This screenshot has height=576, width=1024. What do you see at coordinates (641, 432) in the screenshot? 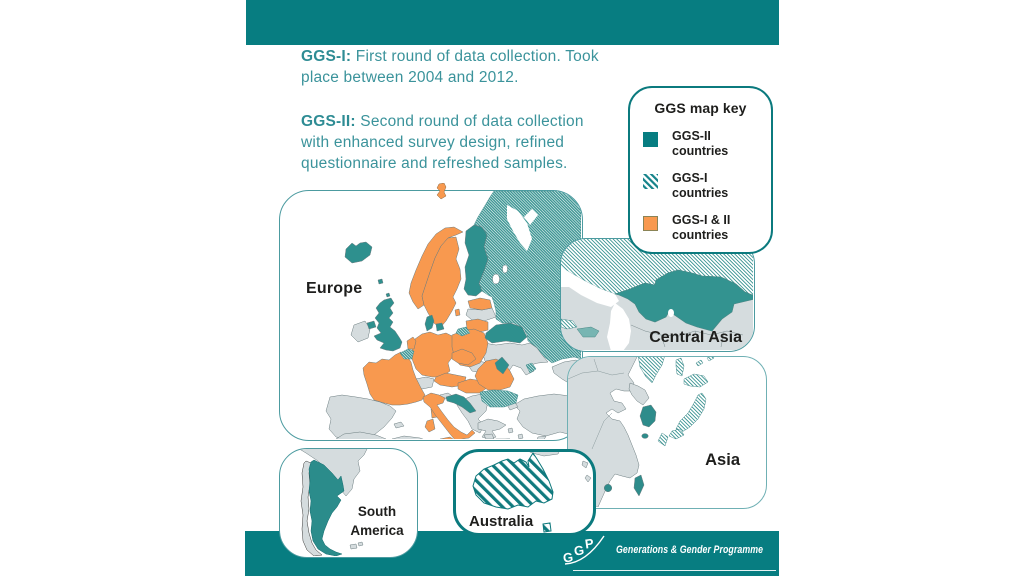
I see `map-asia` at bounding box center [641, 432].